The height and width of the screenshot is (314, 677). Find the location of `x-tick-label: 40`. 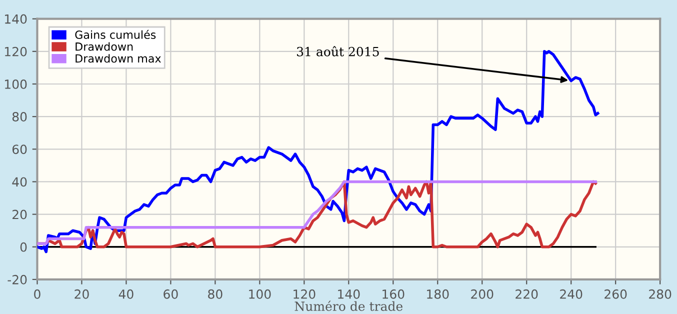

x-tick-label: 40 is located at coordinates (126, 294).